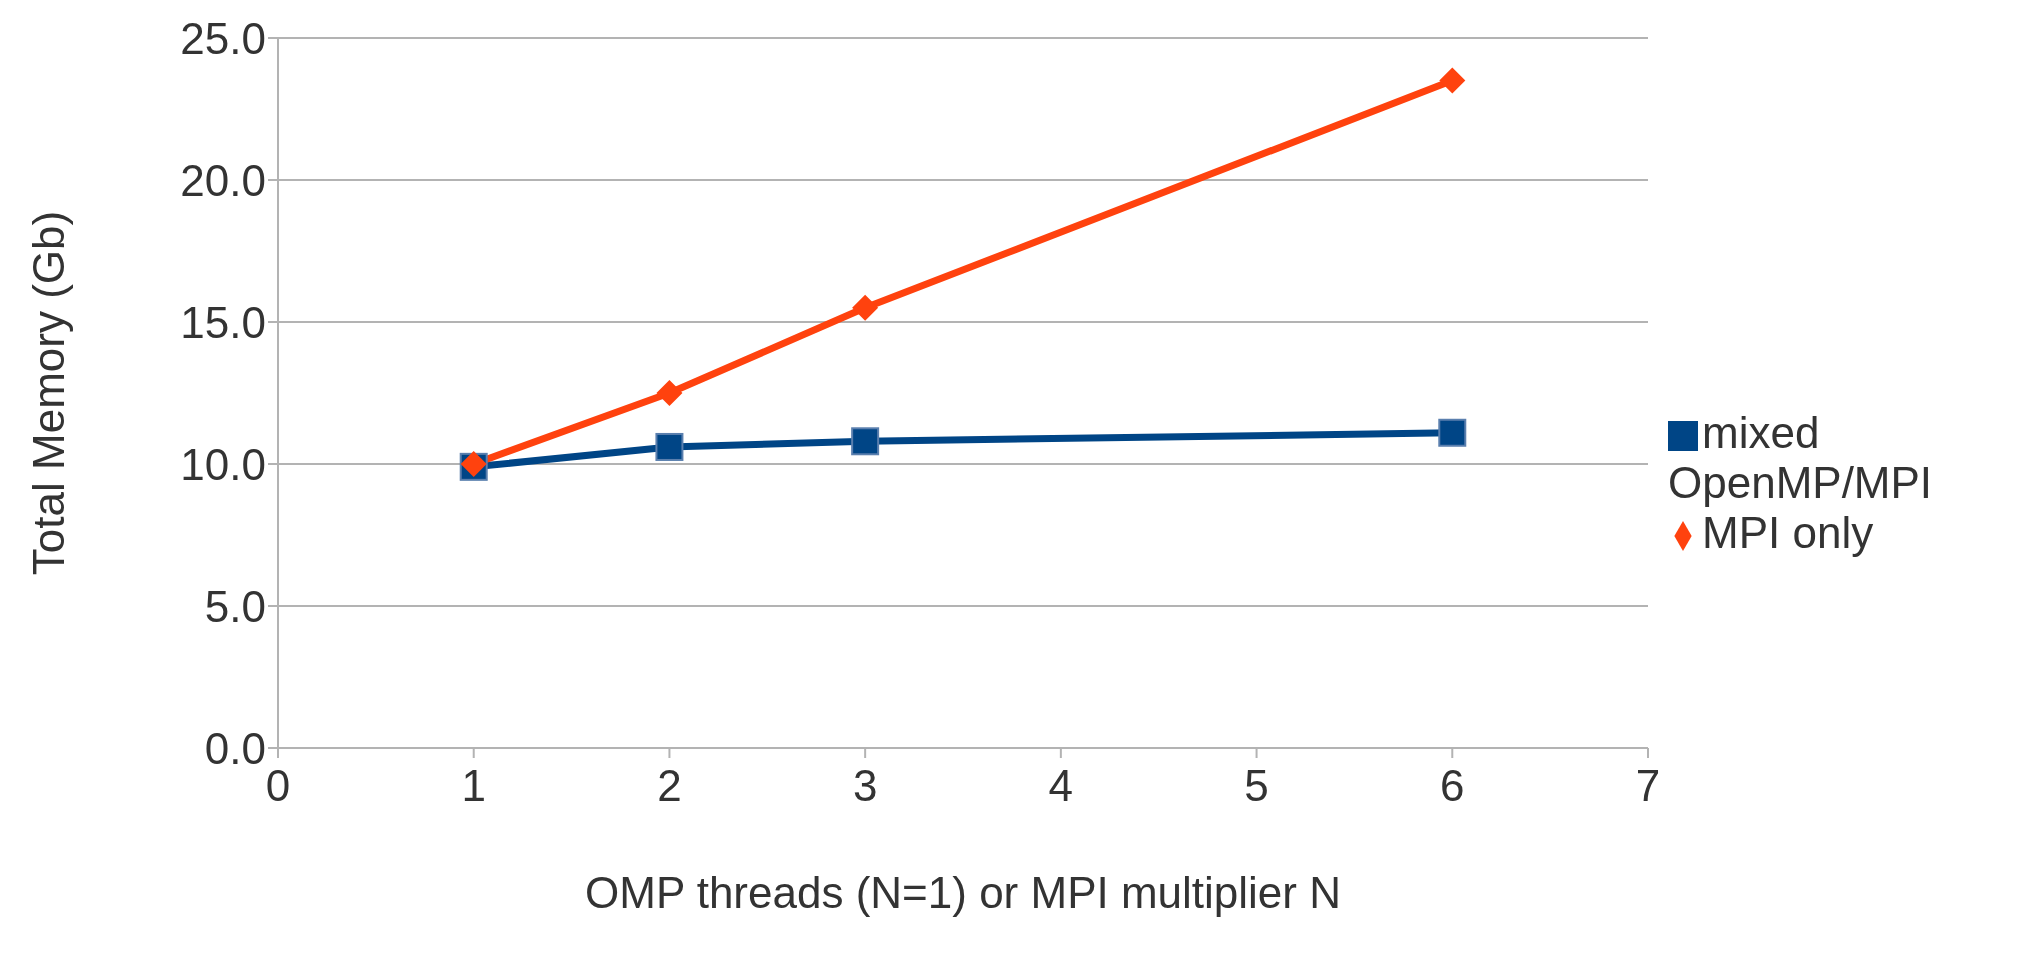 This screenshot has width=2041, height=973. I want to click on y-tick-label: 10.0, so click(223, 464).